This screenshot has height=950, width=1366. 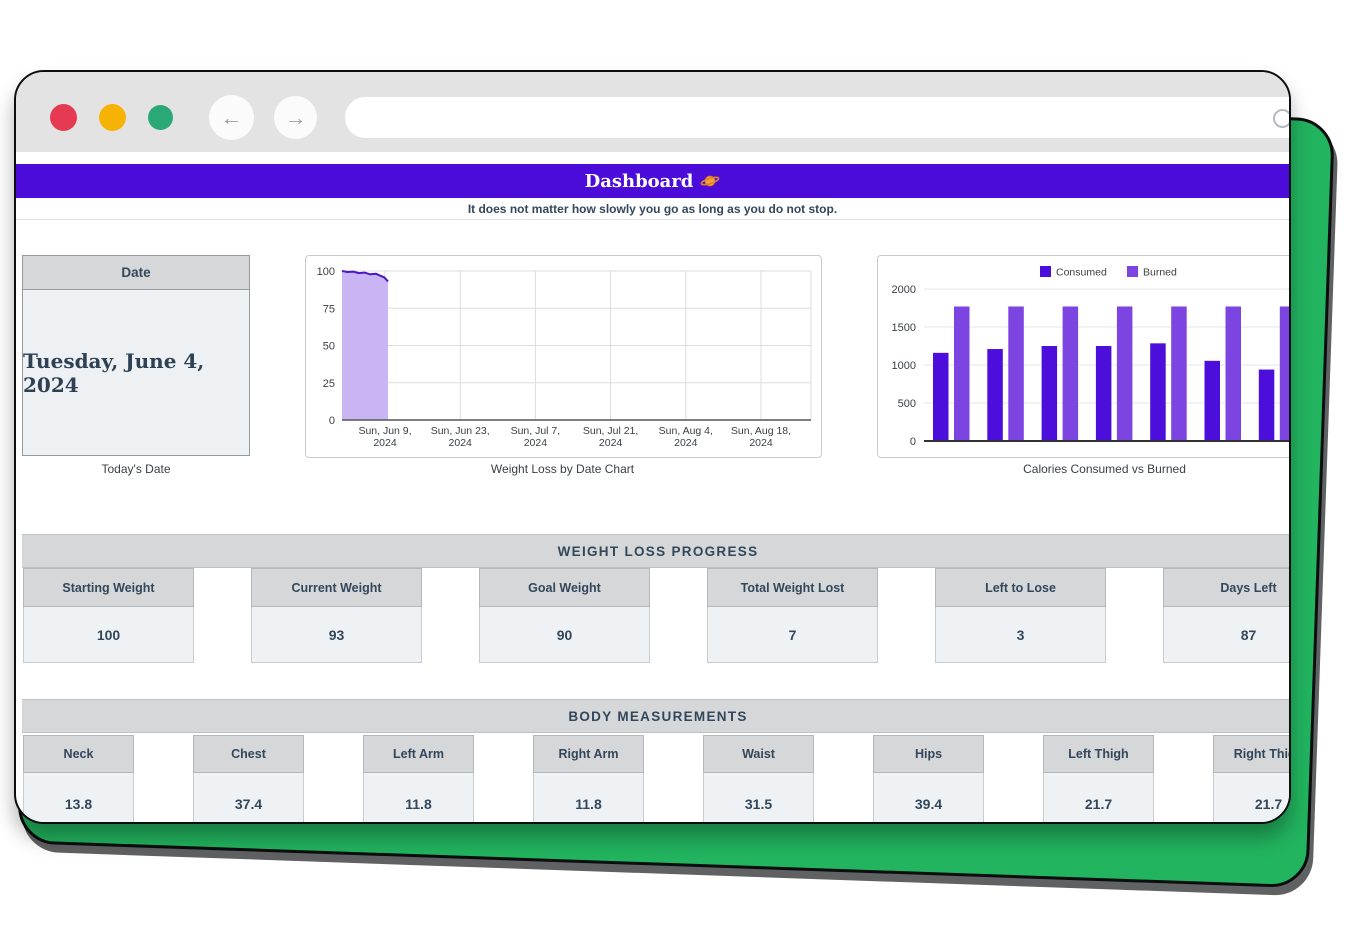 I want to click on close-window-button, so click(x=63, y=117).